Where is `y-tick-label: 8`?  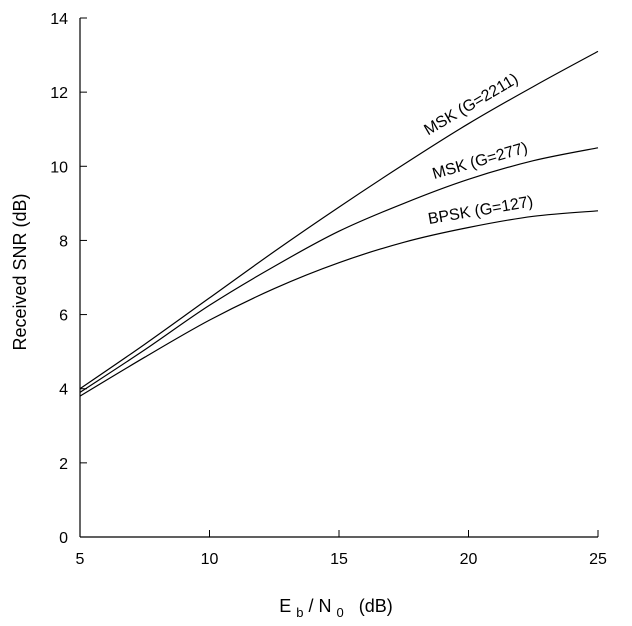
y-tick-label: 8 is located at coordinates (63, 241).